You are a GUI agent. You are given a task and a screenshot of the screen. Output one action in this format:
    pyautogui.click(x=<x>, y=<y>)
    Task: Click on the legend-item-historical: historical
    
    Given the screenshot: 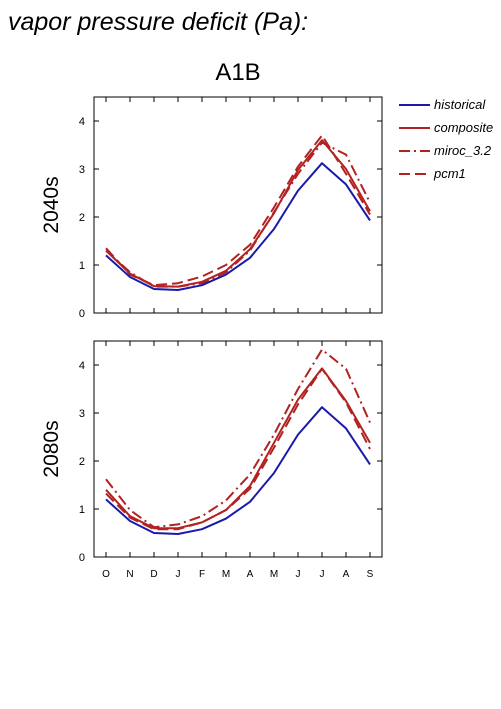 What is the action you would take?
    pyautogui.click(x=442, y=104)
    